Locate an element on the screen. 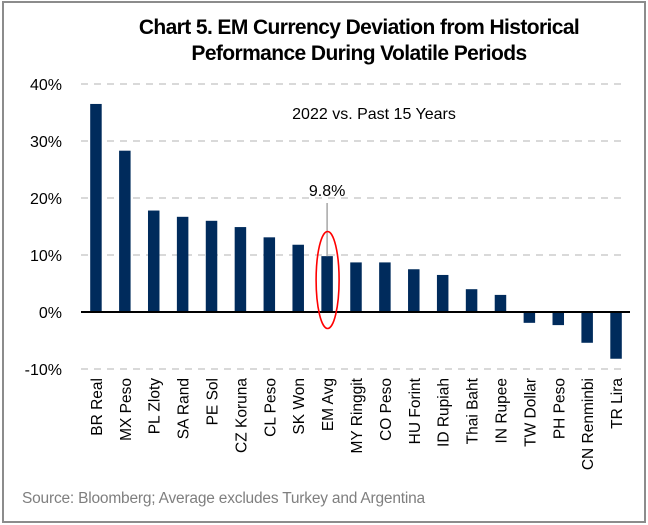 This screenshot has height=525, width=648. y-tick-label: 40% is located at coordinates (46, 85).